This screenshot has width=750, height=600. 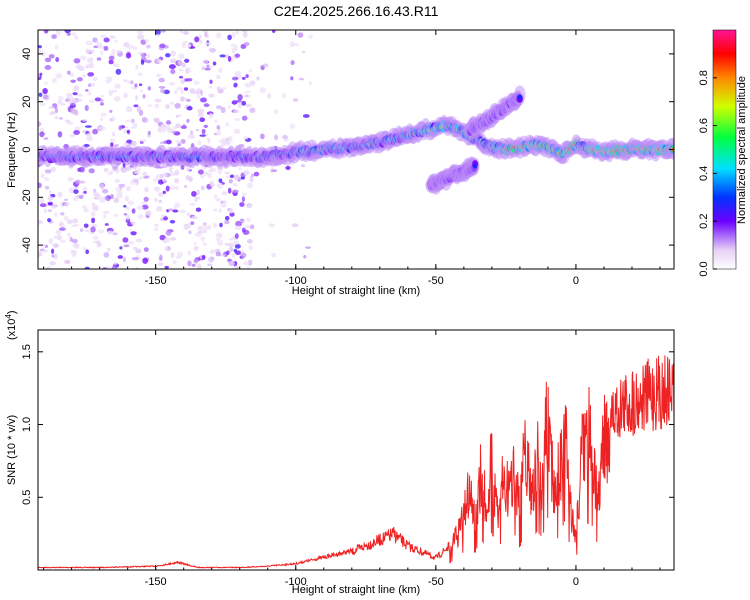 What do you see at coordinates (356, 590) in the screenshot?
I see `bottom-x-axis-label: Height of straight line (km)` at bounding box center [356, 590].